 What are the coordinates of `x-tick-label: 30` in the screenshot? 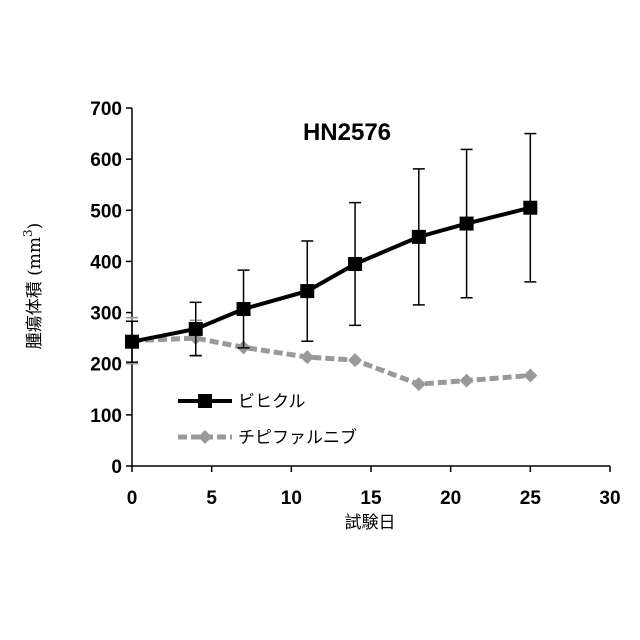 It's located at (609, 498).